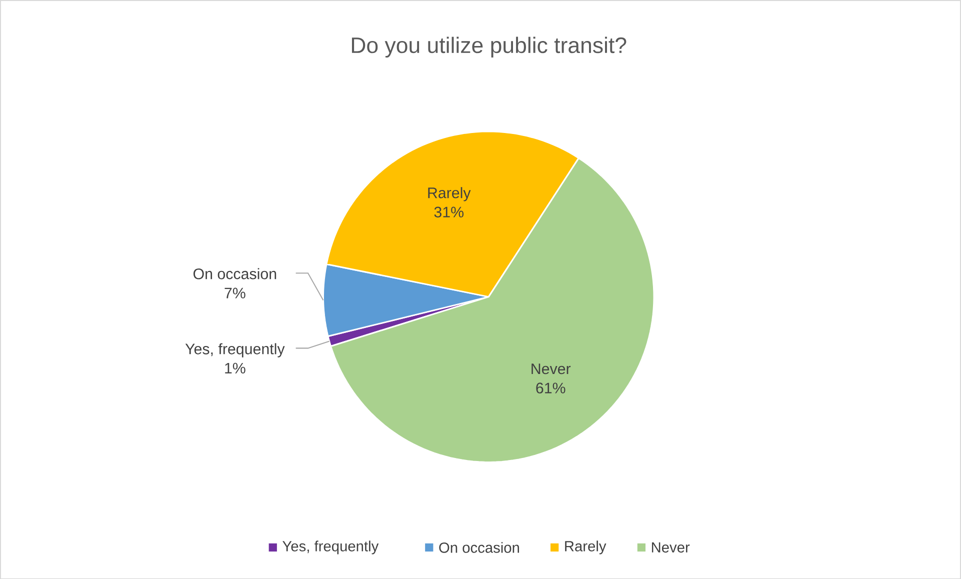  Describe the element at coordinates (449, 194) in the screenshot. I see `slice-label: Rarely` at that location.